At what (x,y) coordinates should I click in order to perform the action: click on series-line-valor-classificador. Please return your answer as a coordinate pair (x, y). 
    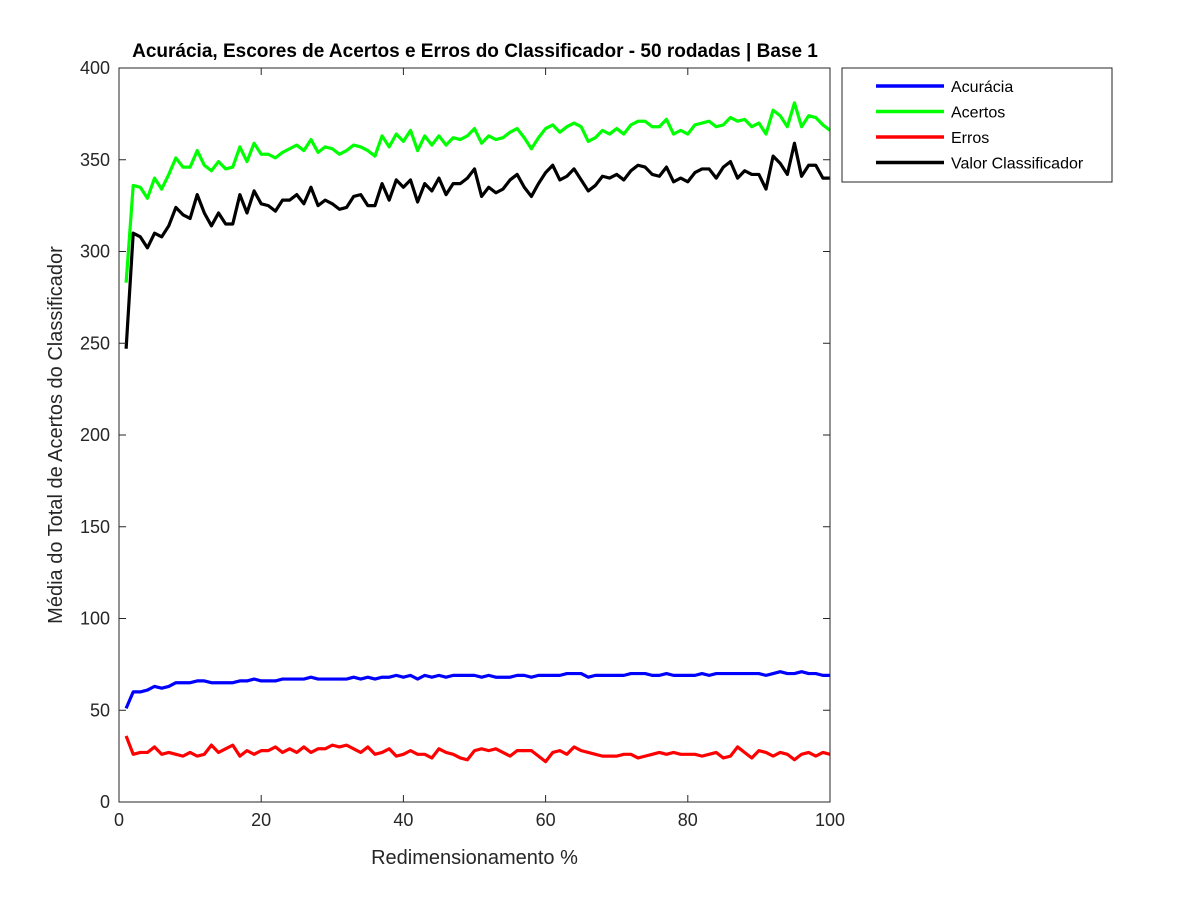
    Looking at the image, I should click on (477, 245).